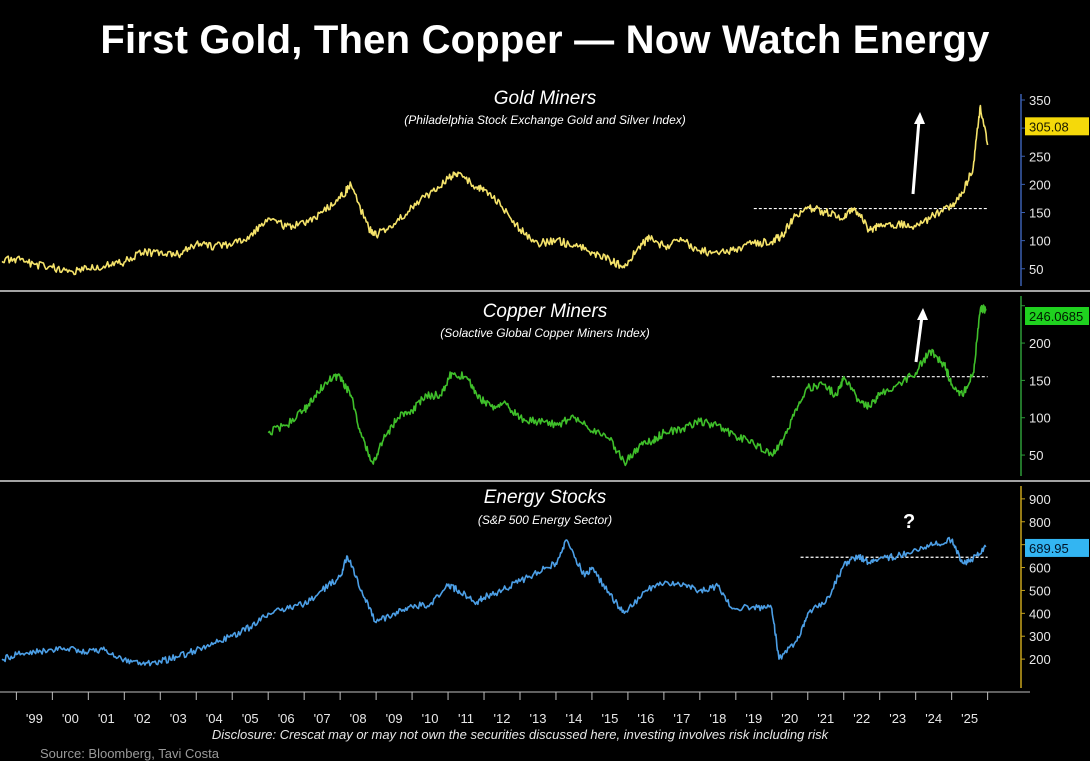 The height and width of the screenshot is (761, 1090). I want to click on last-value-label: 246.0685, so click(1056, 316).